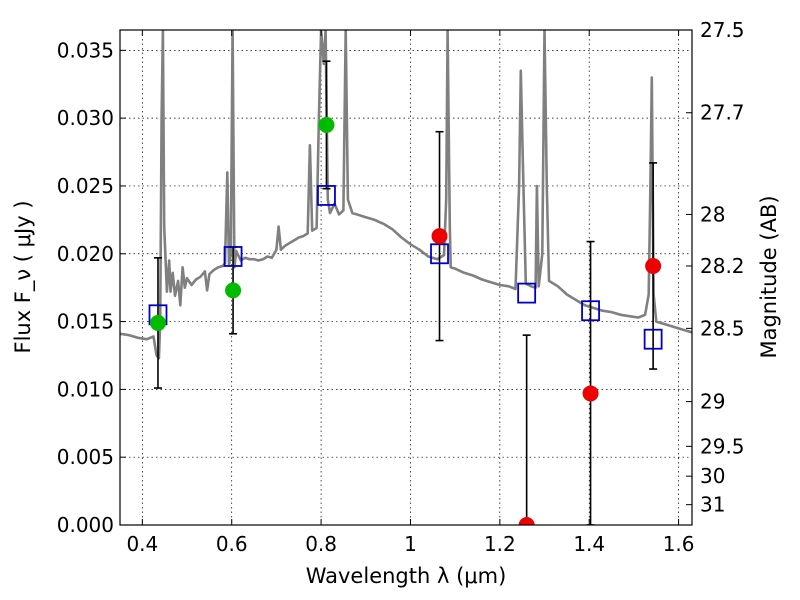 This screenshot has height=600, width=800. Describe the element at coordinates (722, 113) in the screenshot. I see `right-tick-label: 27.7` at that location.